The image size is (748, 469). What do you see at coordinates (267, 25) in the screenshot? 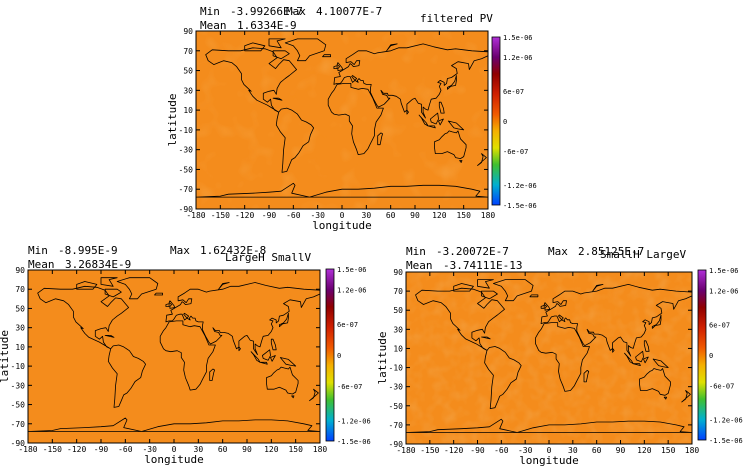
I see `mean-value: 1.6334E-9` at bounding box center [267, 25].